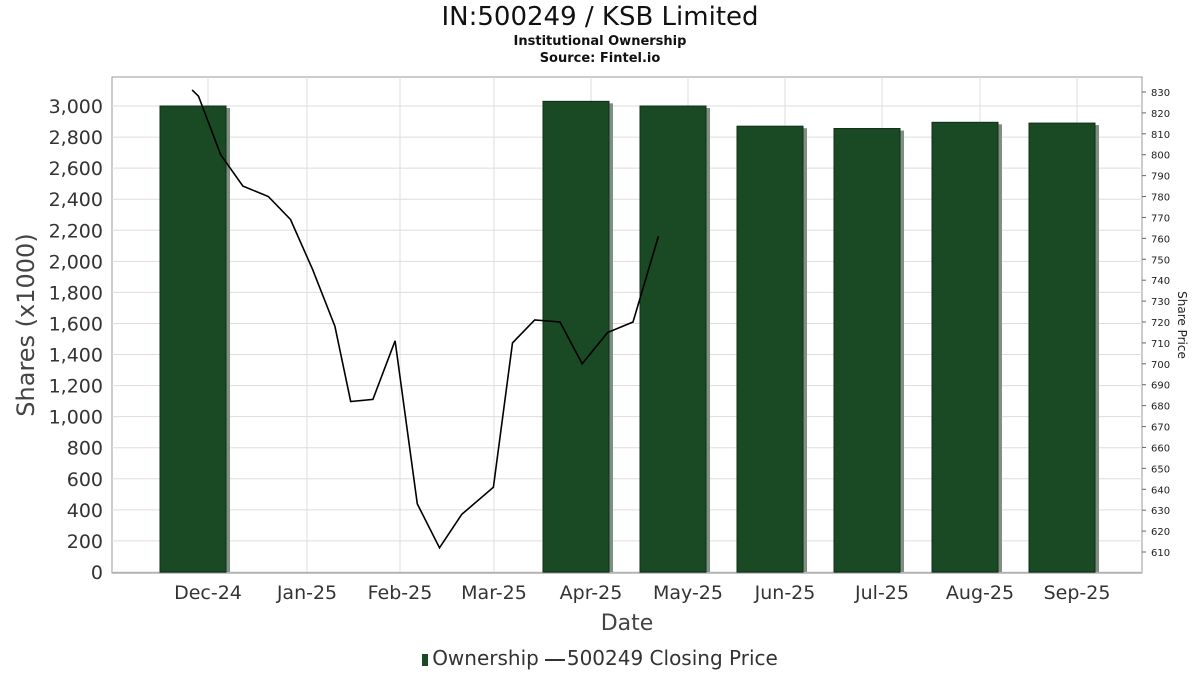 The image size is (1200, 675). What do you see at coordinates (76, 262) in the screenshot?
I see `y-tick-label: 2,000` at bounding box center [76, 262].